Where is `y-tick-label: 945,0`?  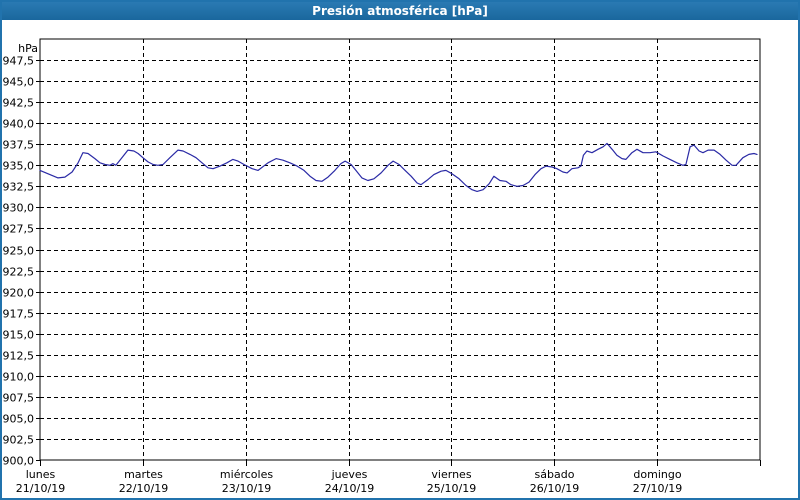 y-tick-label: 945,0 is located at coordinates (19, 82).